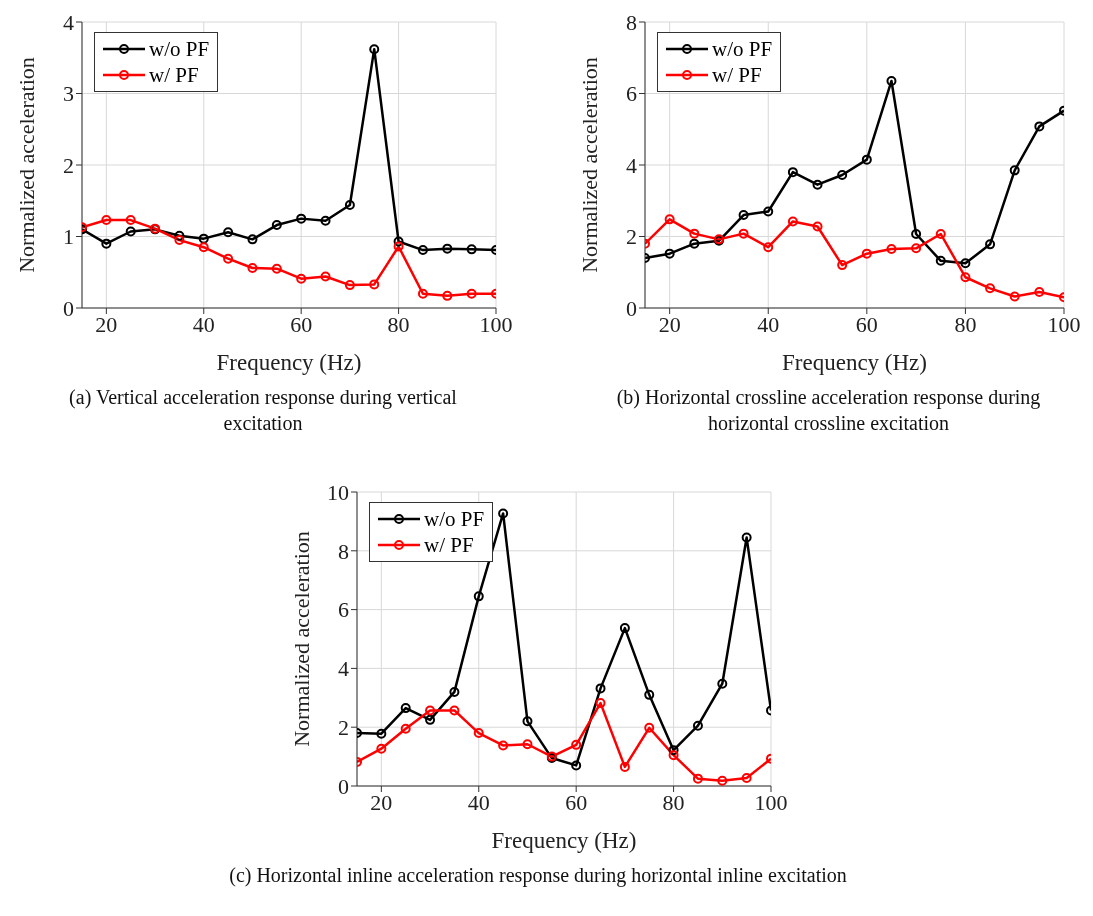 Image resolution: width=1093 pixels, height=916 pixels. Describe the element at coordinates (631, 94) in the screenshot. I see `y-tick-label: 6` at that location.